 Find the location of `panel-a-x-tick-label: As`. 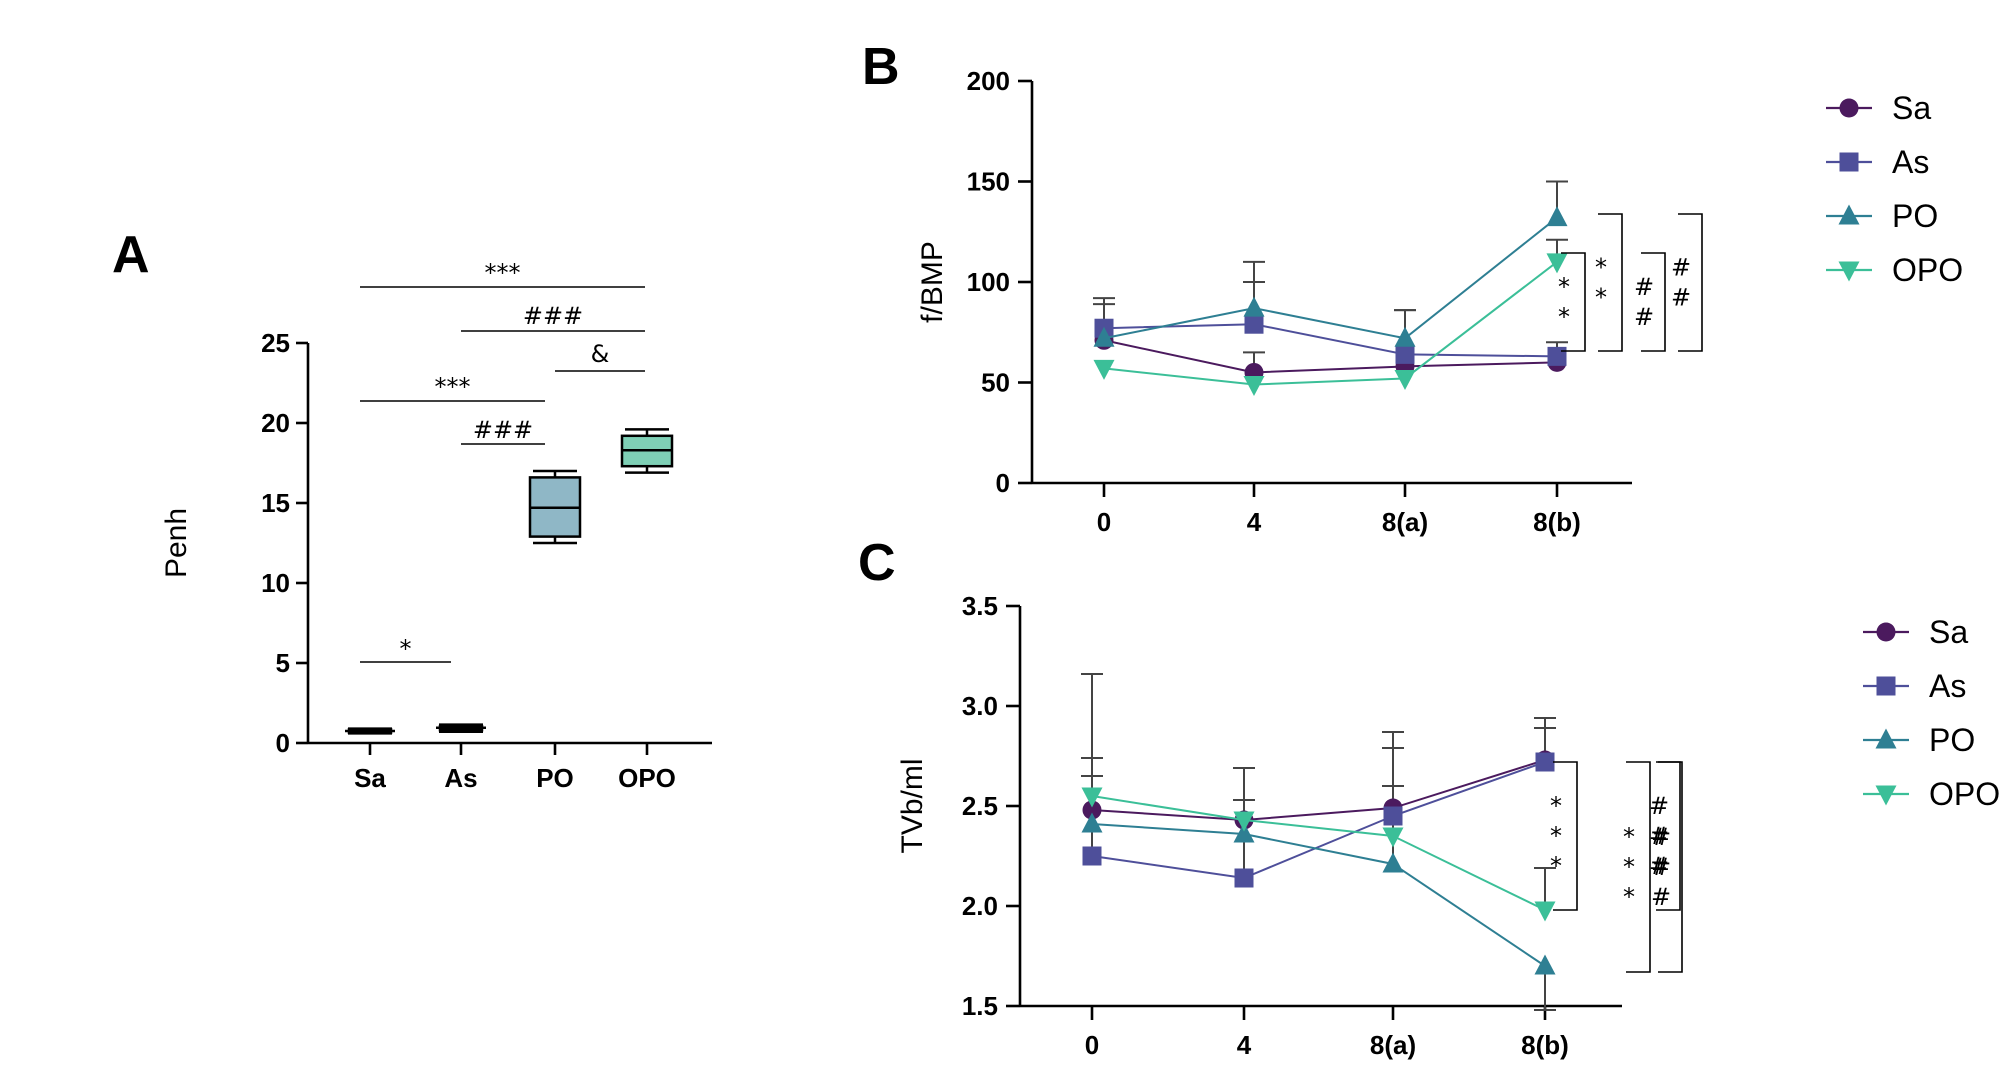

panel-a-x-tick-label: As is located at coordinates (460, 778).